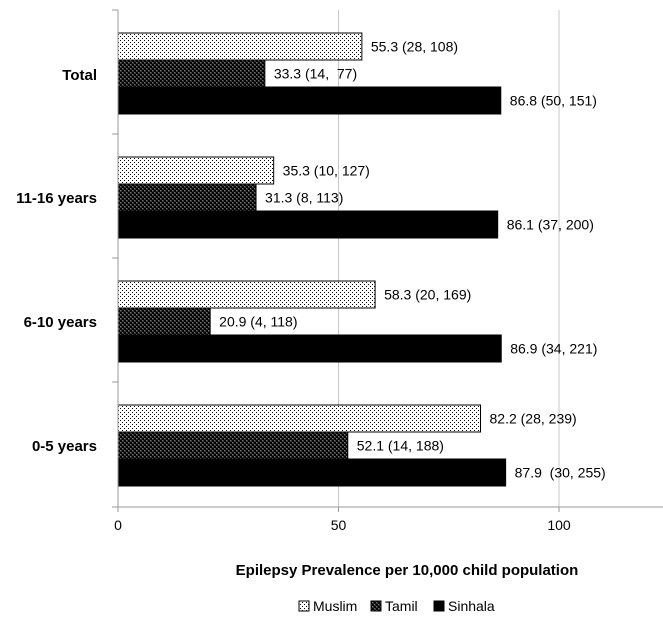 This screenshot has height=617, width=663. Describe the element at coordinates (553, 349) in the screenshot. I see `bar-value-label: 86.9 (34, 221)` at that location.